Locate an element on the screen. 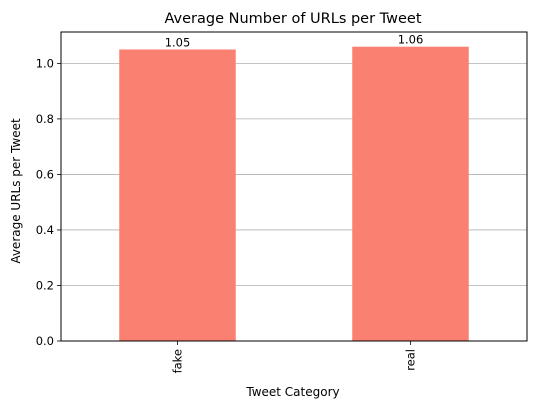  y-tick-label: 0.8 is located at coordinates (45, 119).